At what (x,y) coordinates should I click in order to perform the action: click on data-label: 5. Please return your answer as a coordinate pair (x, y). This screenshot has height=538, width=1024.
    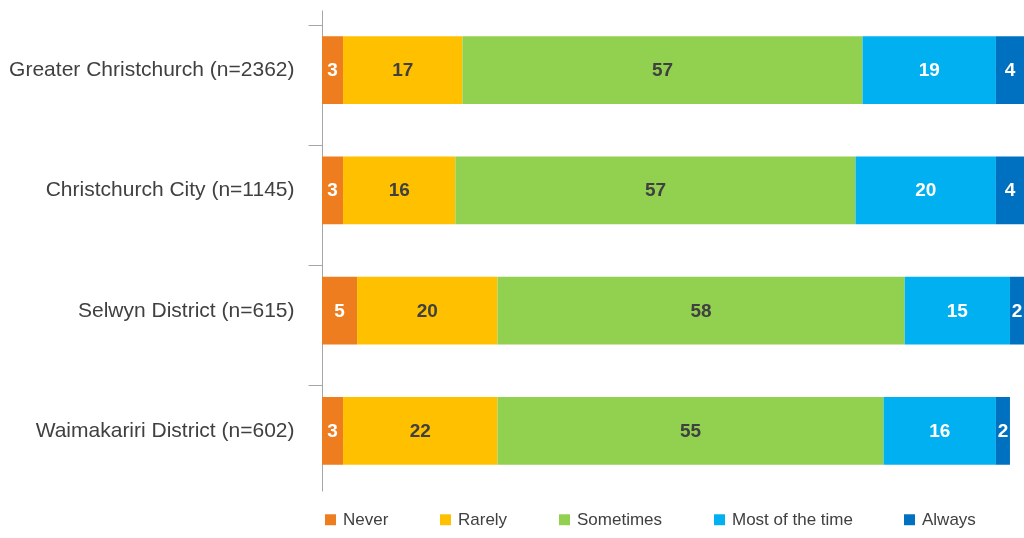
    Looking at the image, I should click on (340, 310).